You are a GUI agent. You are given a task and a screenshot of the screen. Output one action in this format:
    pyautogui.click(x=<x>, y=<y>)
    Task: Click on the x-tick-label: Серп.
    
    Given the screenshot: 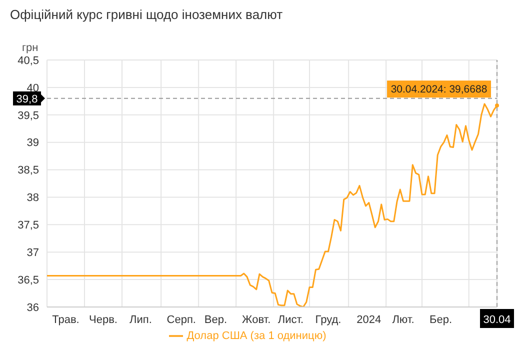 What is the action you would take?
    pyautogui.click(x=181, y=320)
    